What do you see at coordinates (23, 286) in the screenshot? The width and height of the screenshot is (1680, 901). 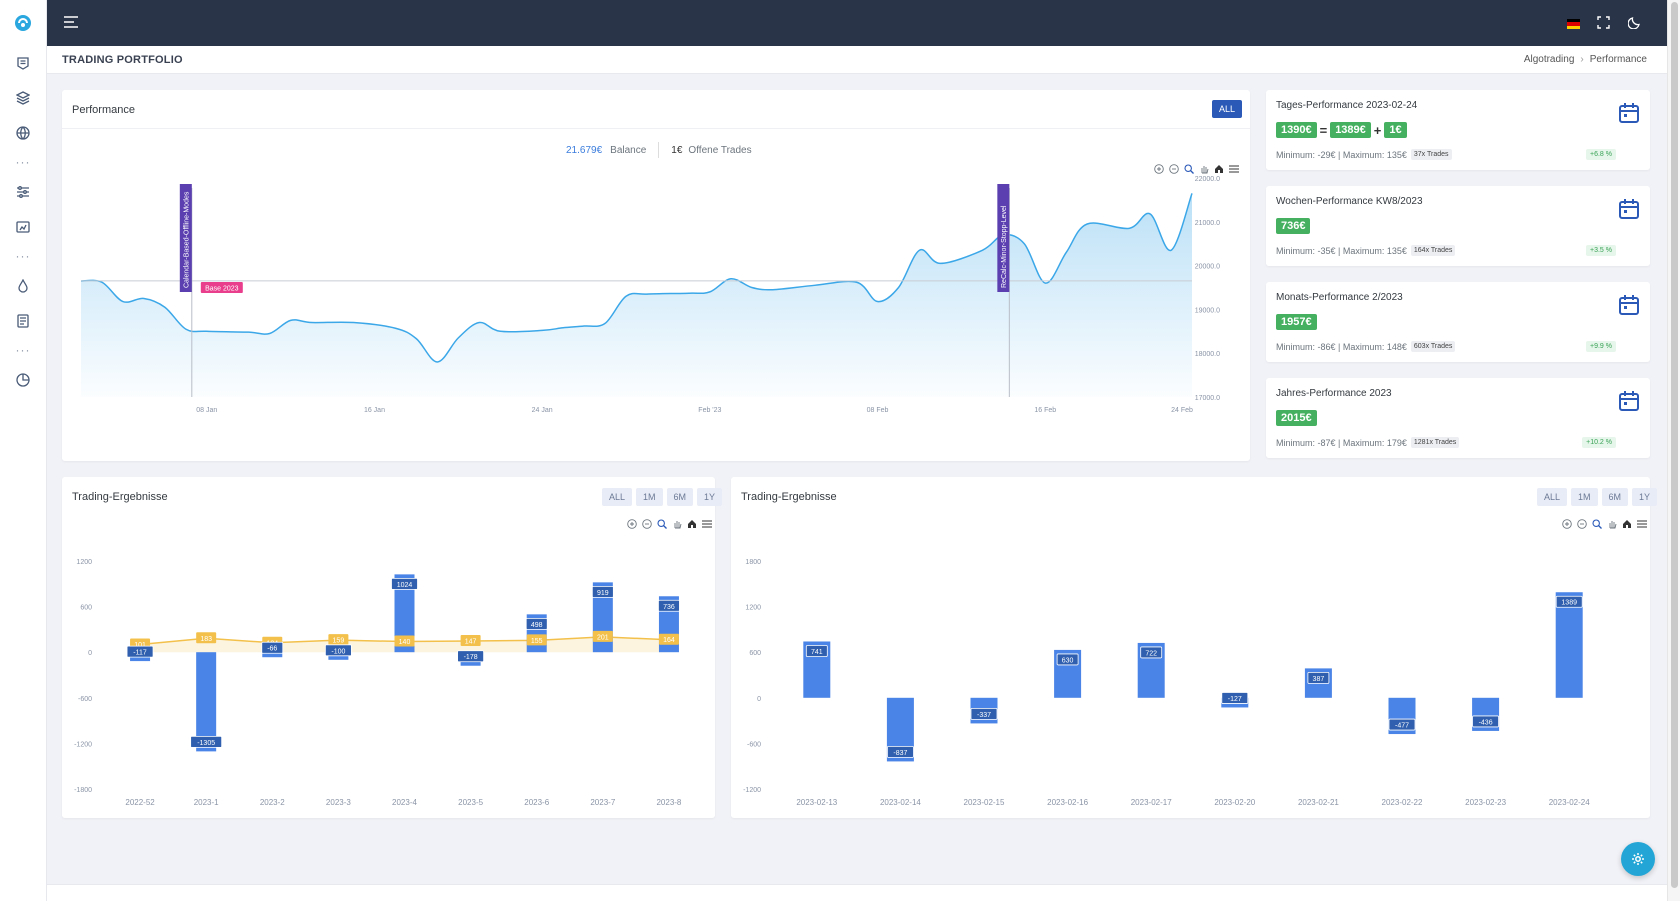 I see `drop-icon` at bounding box center [23, 286].